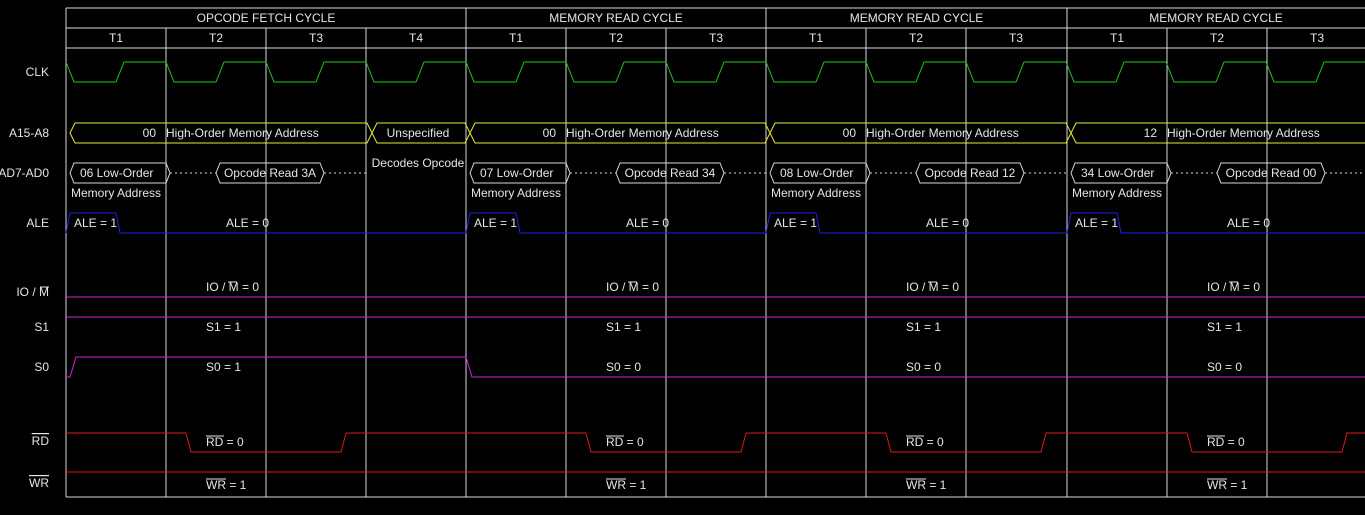 Image resolution: width=1365 pixels, height=515 pixels. What do you see at coordinates (41, 441) in the screenshot?
I see `signal-label-rd: RD` at bounding box center [41, 441].